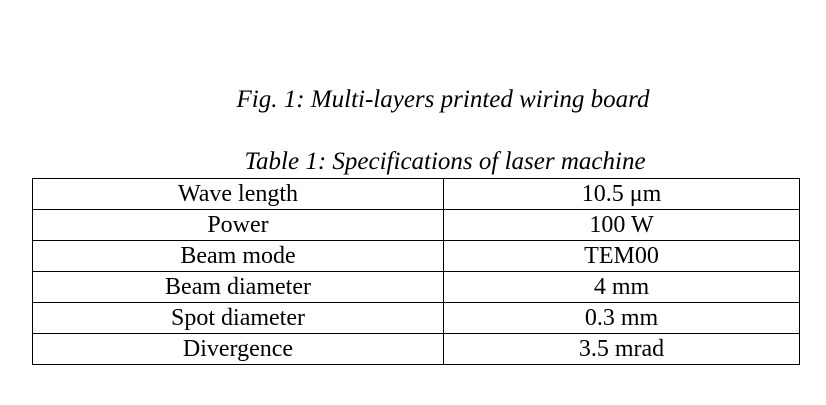  I want to click on table-caption: Table 1: Specifications of laser machine, so click(445, 161).